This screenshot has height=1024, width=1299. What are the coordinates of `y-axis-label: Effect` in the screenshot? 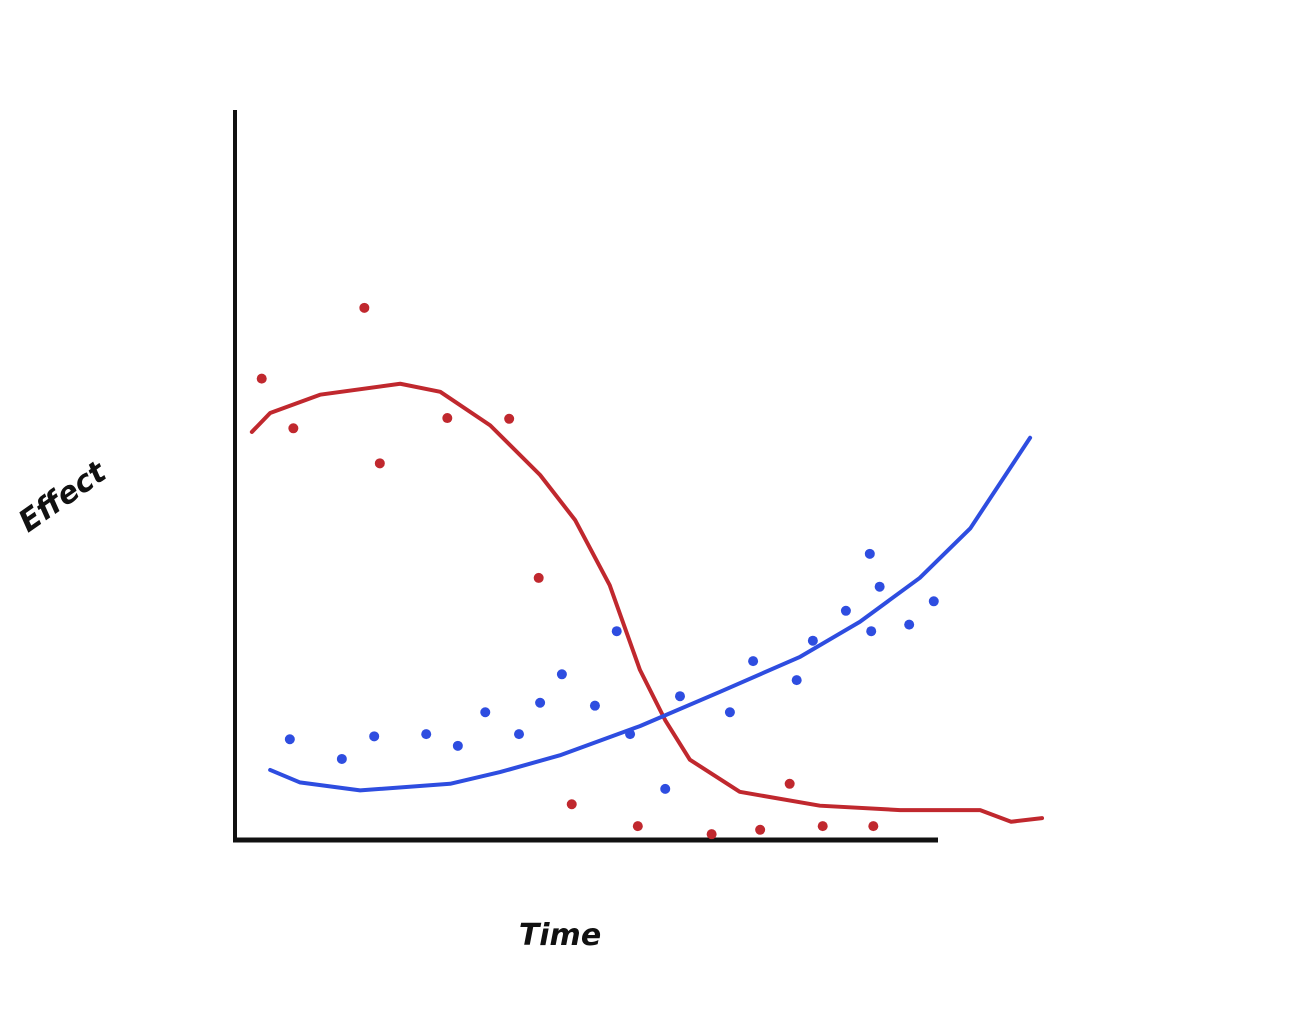 It's located at (63, 497).